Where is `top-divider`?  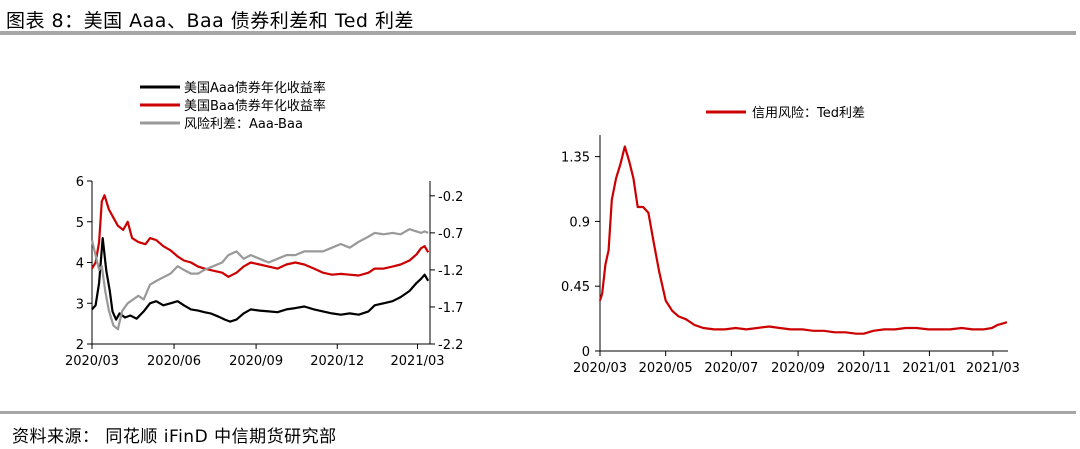 top-divider is located at coordinates (538, 33).